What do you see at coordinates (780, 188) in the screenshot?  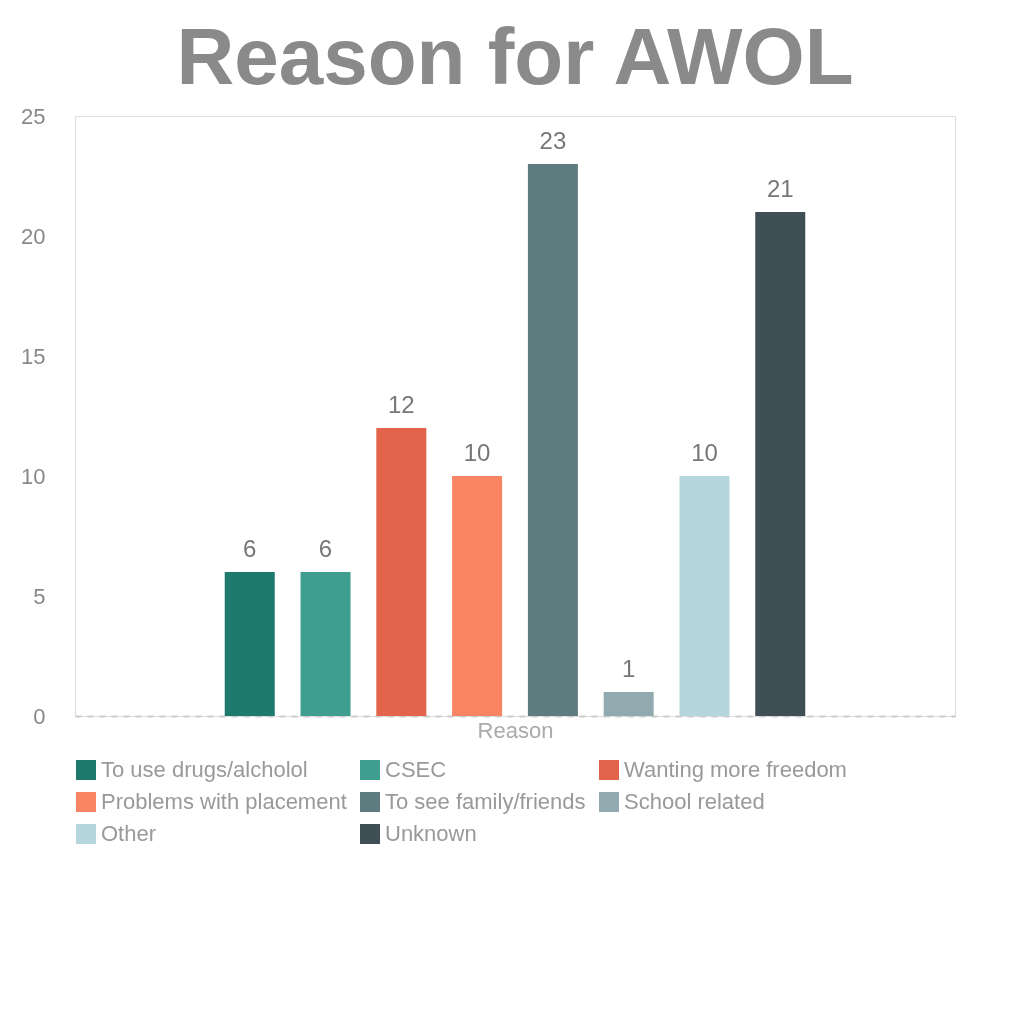 I see `data-label: 21` at bounding box center [780, 188].